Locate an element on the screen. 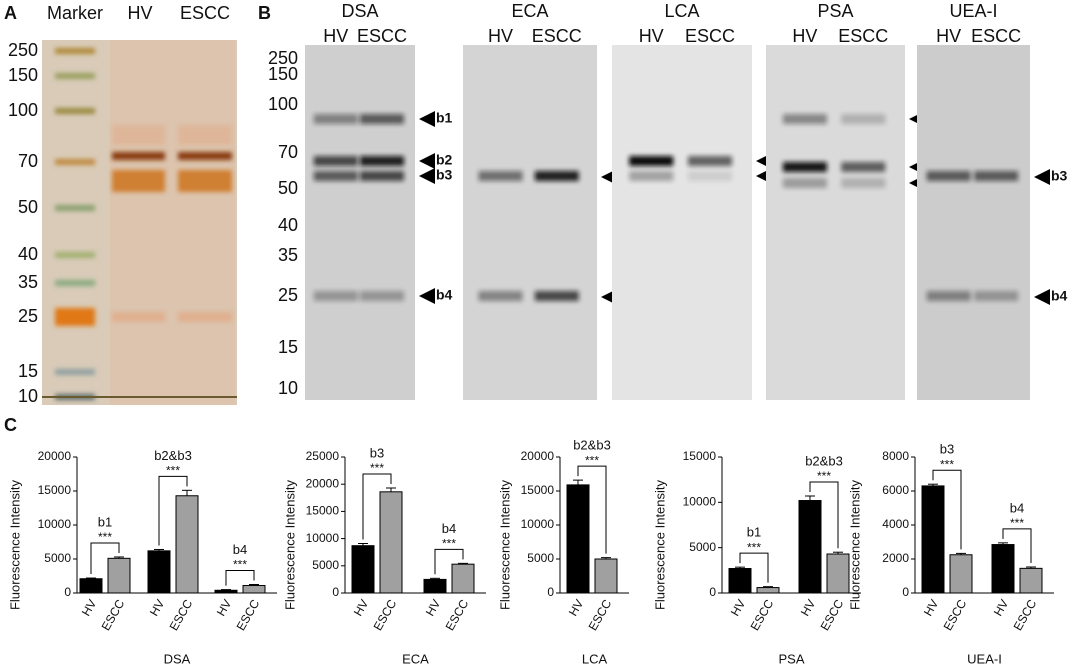 Image resolution: width=1072 pixels, height=669 pixels. blot-title: PSA is located at coordinates (835, 11).